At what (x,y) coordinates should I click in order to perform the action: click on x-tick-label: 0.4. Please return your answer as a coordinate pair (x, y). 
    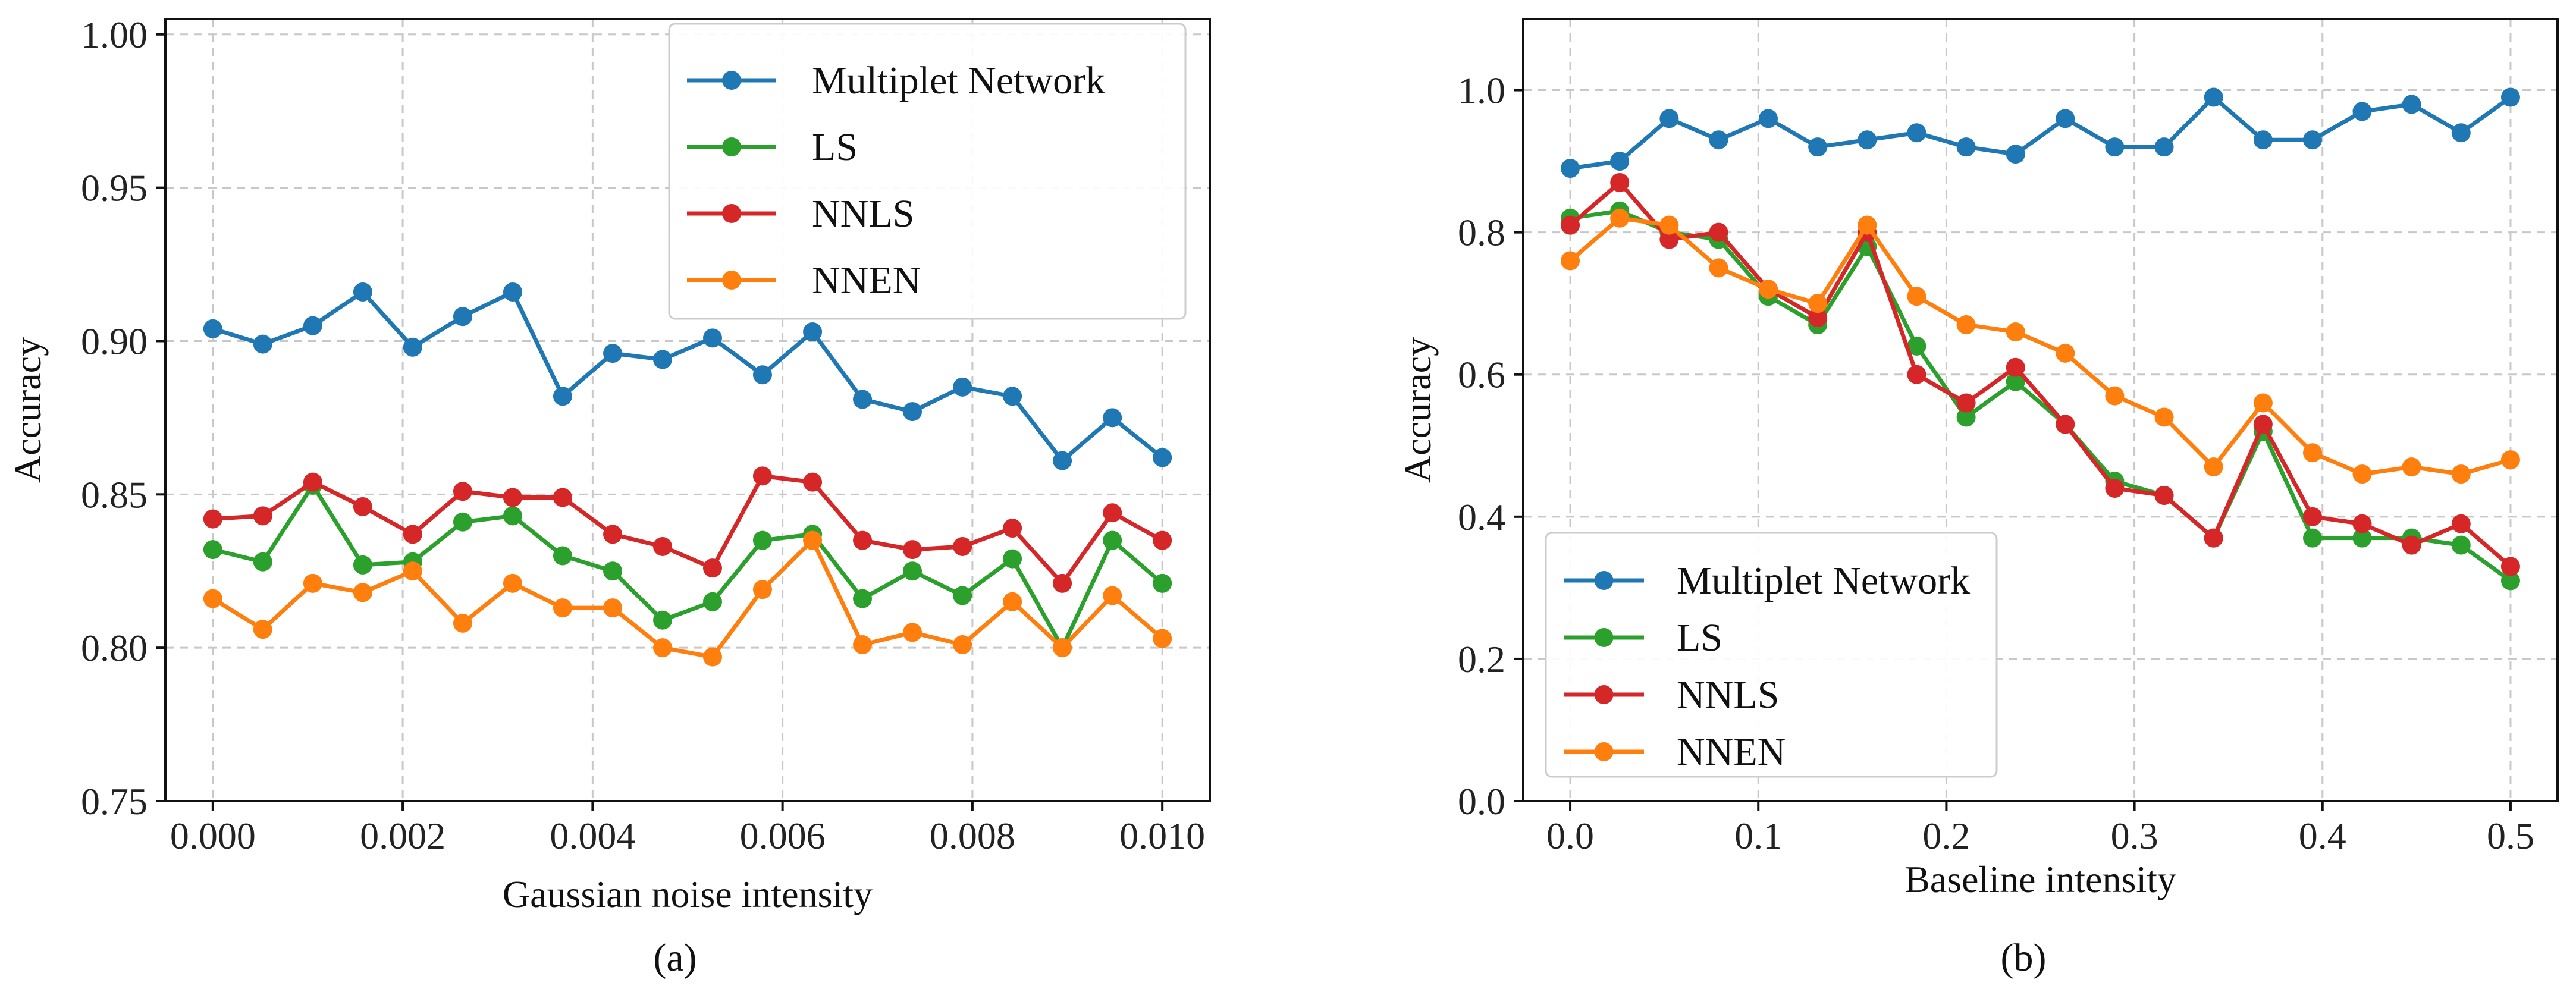
    Looking at the image, I should click on (2322, 836).